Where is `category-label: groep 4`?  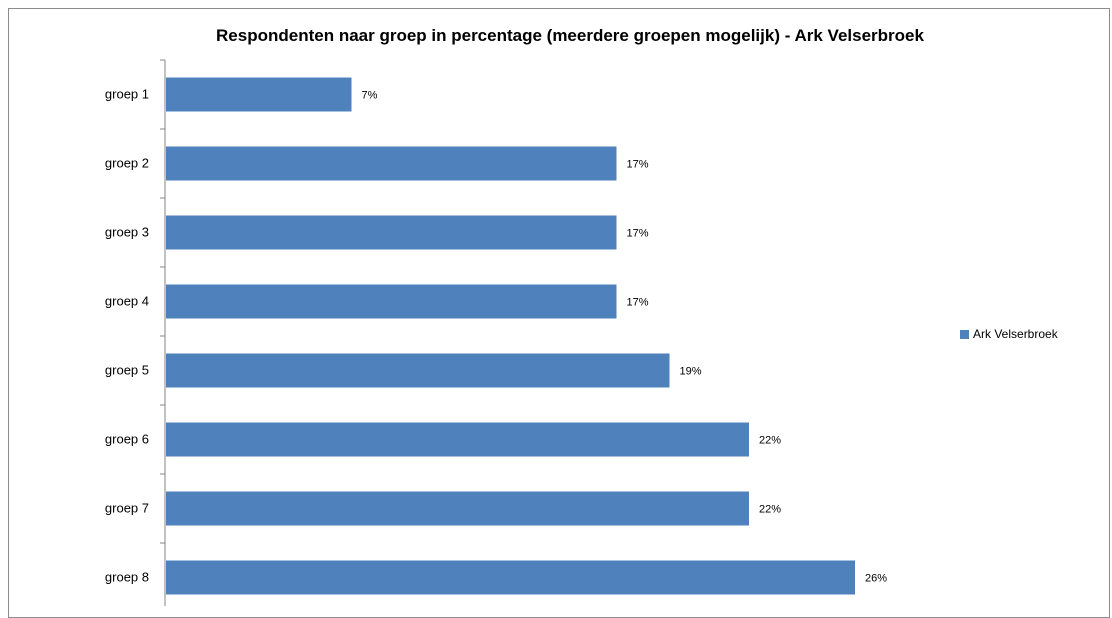
category-label: groep 4 is located at coordinates (127, 301).